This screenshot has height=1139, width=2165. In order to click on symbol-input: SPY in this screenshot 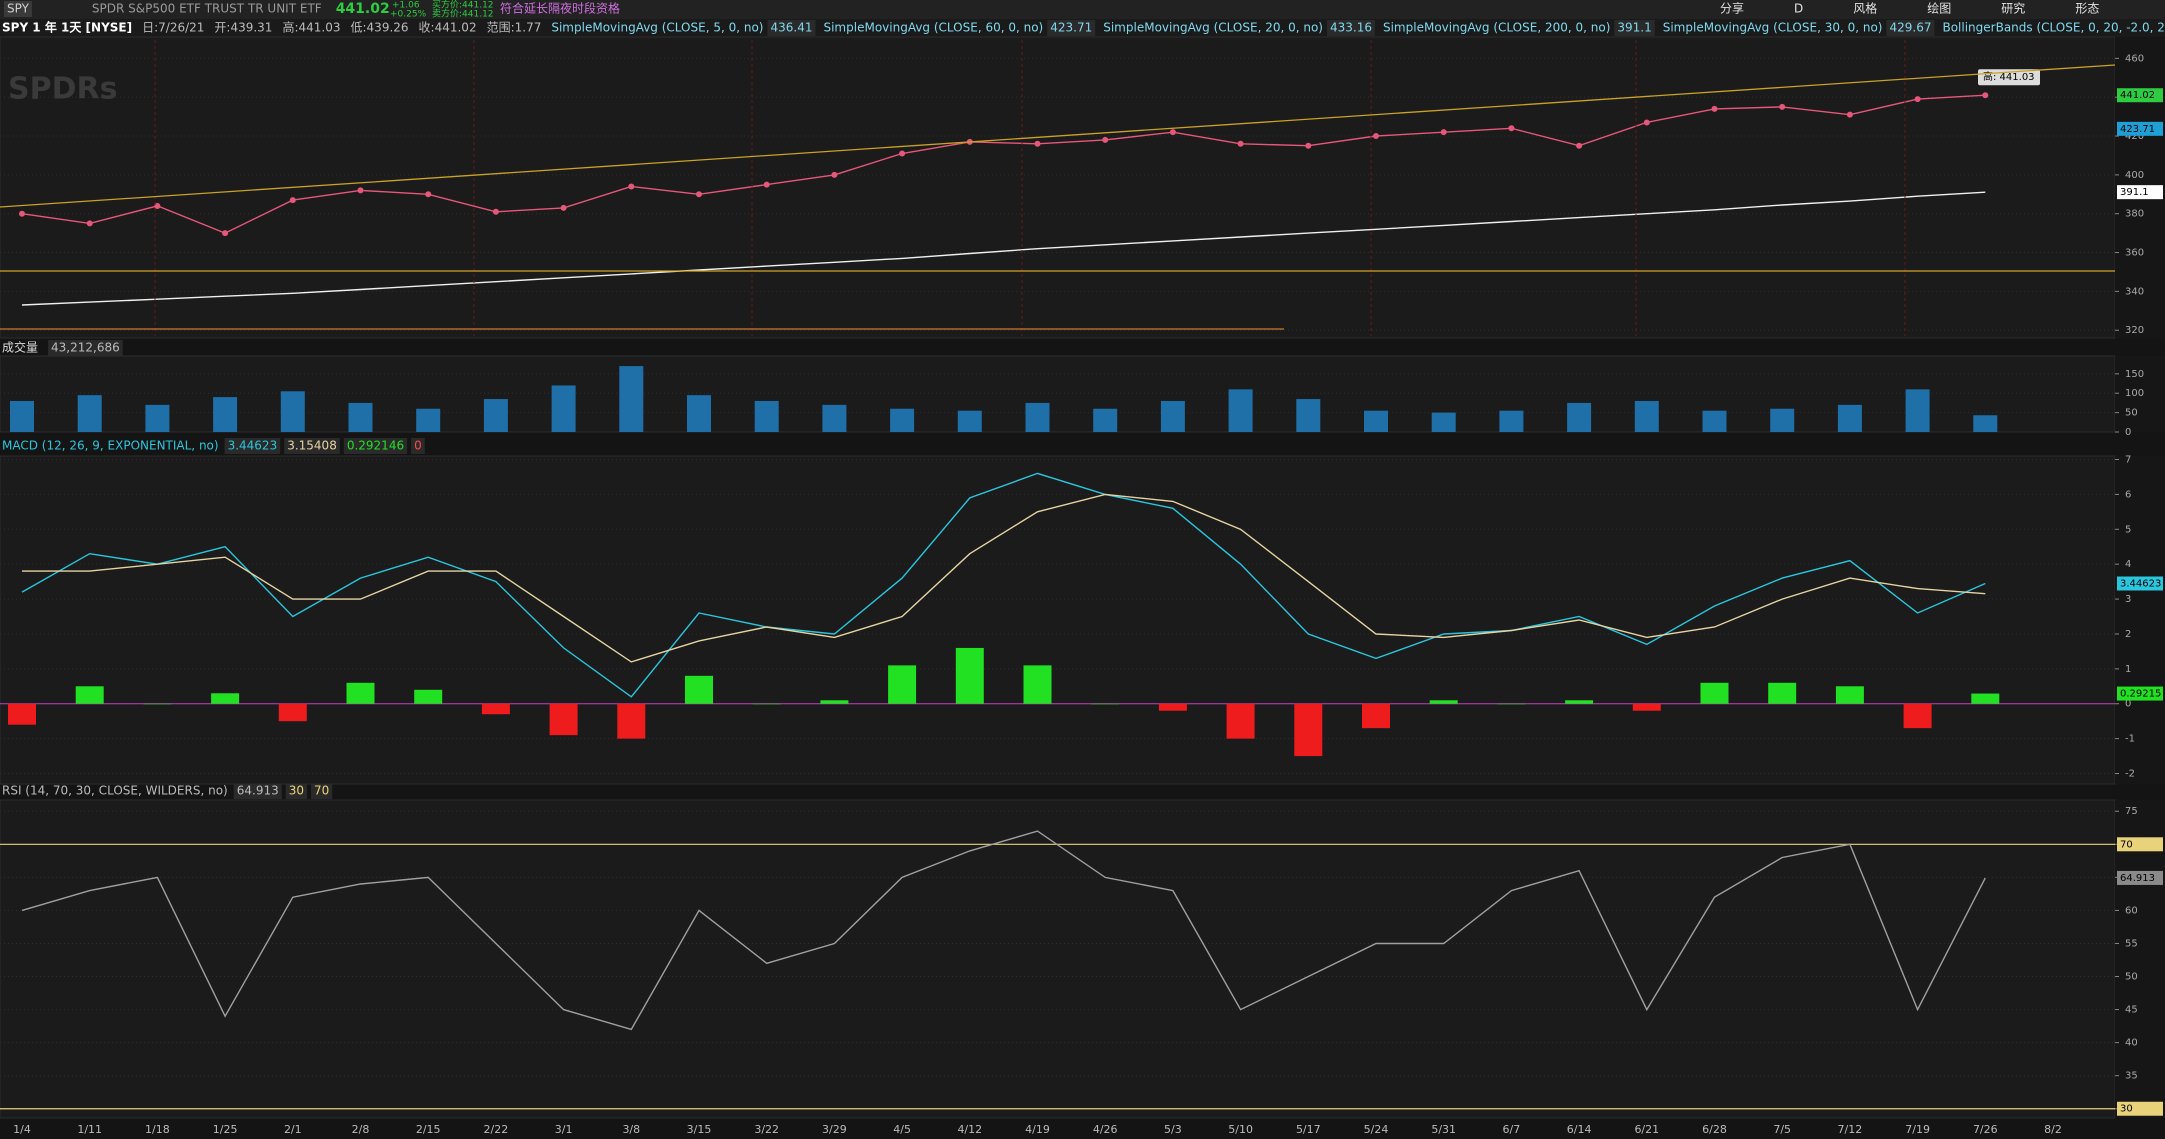, I will do `click(18, 9)`.